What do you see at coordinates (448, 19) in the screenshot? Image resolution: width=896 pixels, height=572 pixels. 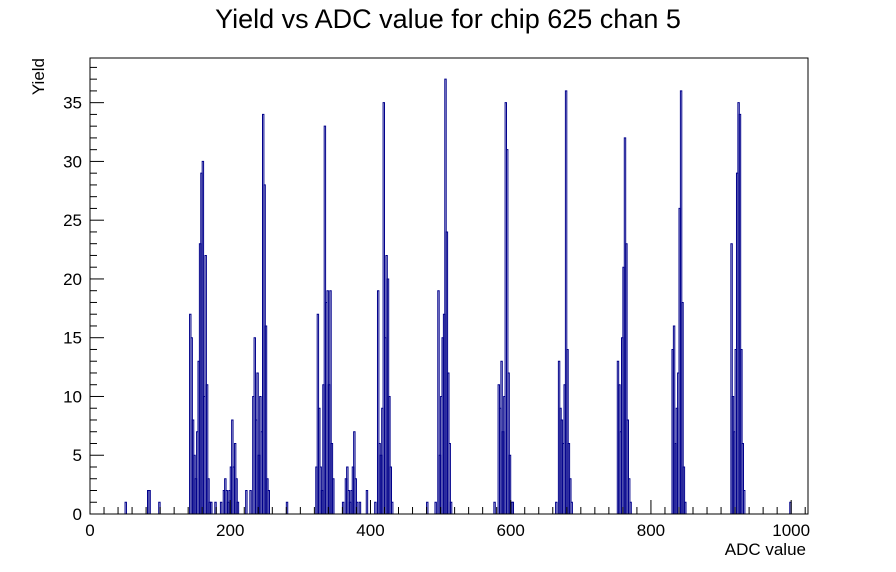 I see `chart-title: Yield vs ADC value for chip 625 chan 5` at bounding box center [448, 19].